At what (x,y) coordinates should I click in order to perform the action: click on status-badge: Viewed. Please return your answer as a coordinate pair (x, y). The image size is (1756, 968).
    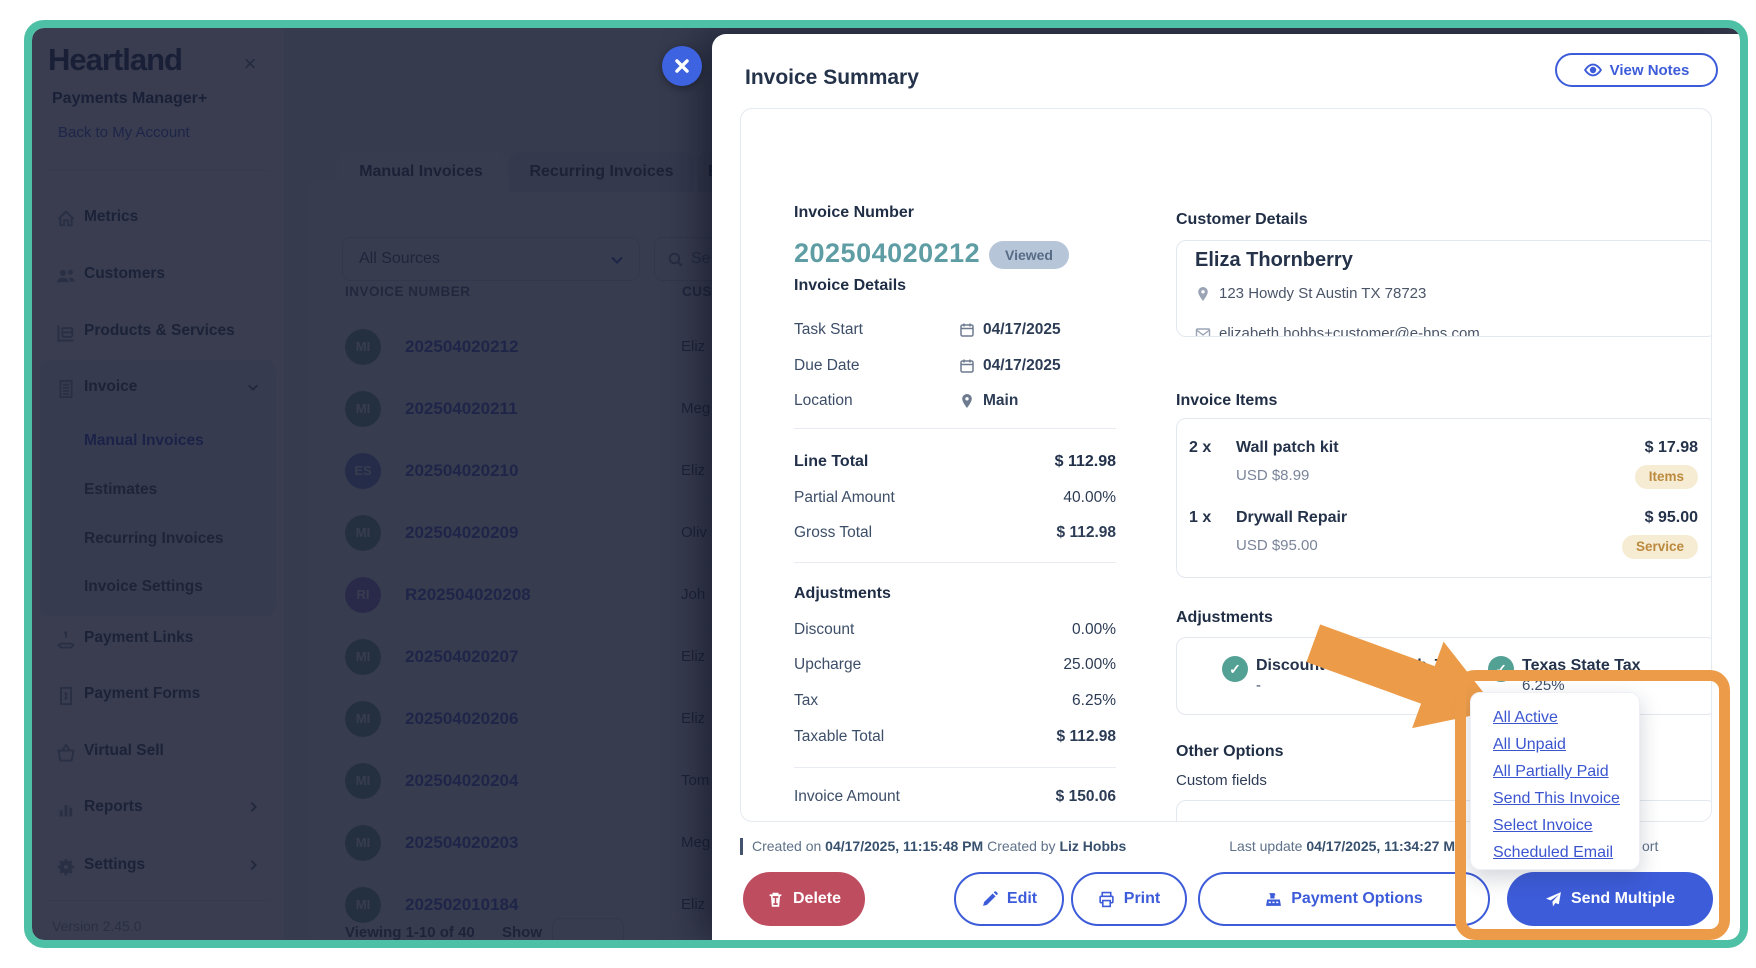
    Looking at the image, I should click on (1029, 255).